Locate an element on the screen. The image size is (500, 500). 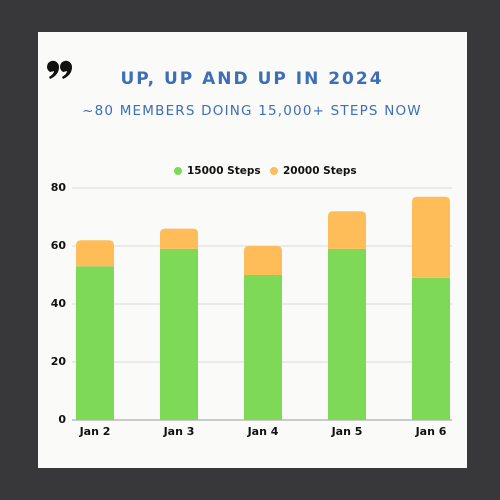
legend-label: 20000 Steps is located at coordinates (320, 171).